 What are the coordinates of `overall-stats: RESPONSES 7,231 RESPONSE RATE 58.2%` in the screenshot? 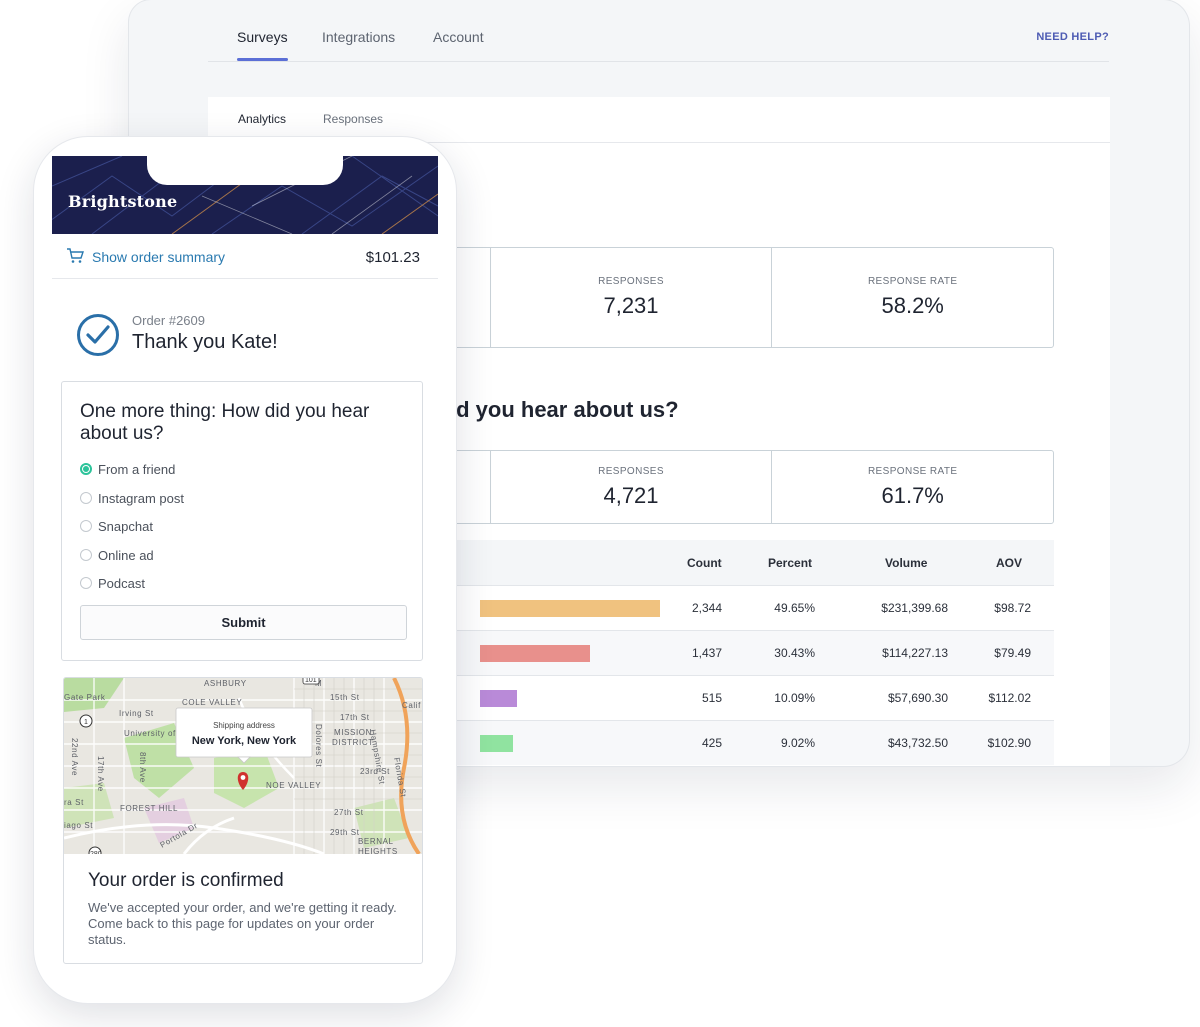 It's located at (631, 297).